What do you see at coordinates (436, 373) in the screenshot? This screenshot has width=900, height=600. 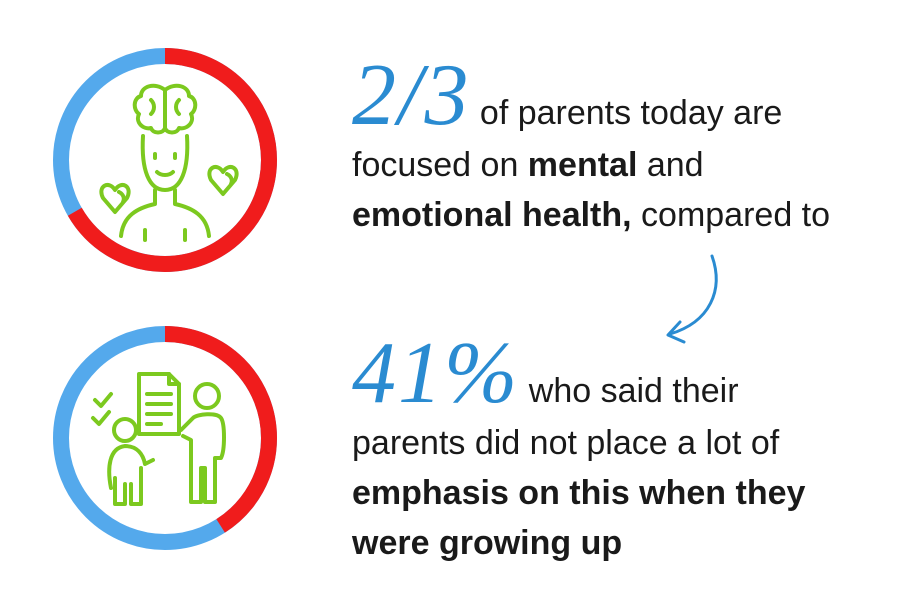 I see `stat2-number: 41%` at bounding box center [436, 373].